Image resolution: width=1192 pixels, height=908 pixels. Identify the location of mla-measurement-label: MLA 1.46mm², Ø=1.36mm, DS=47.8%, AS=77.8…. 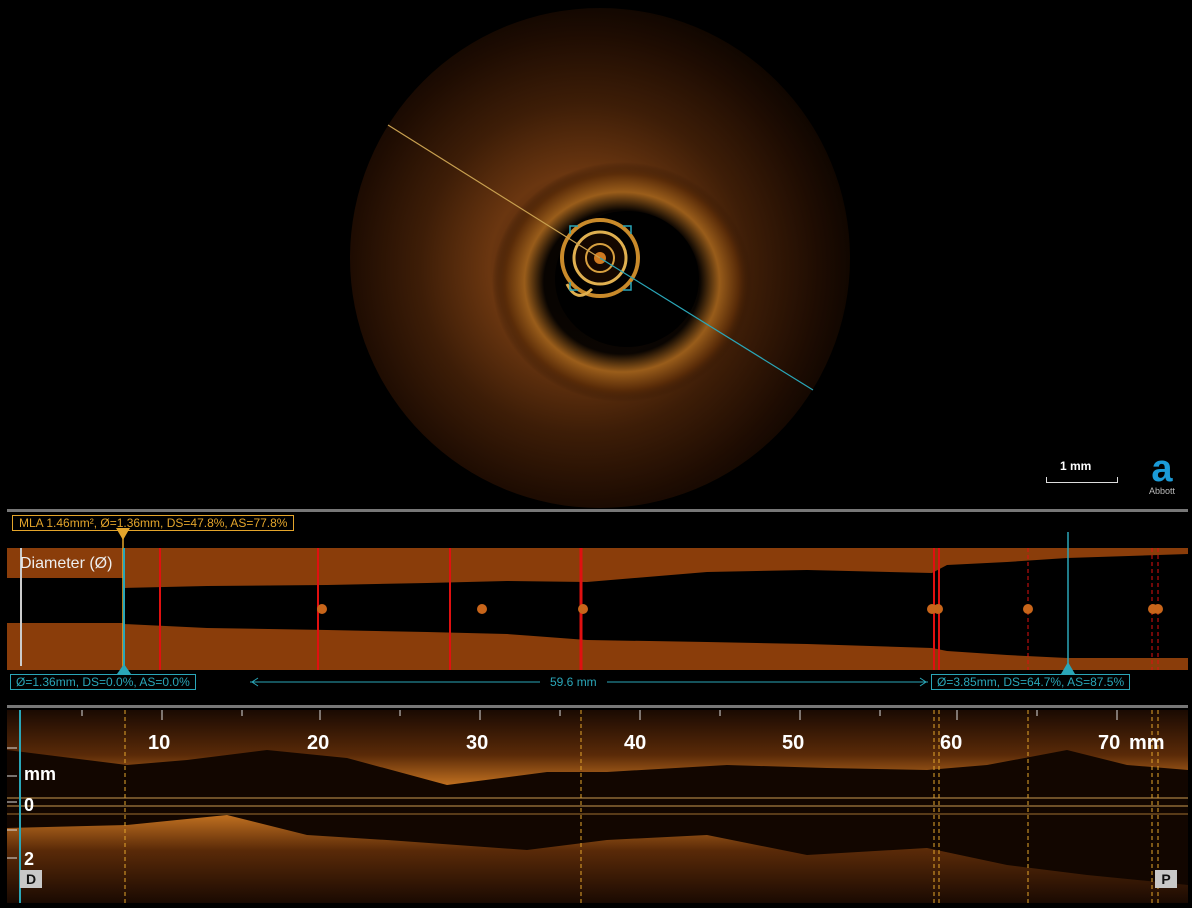
(153, 523).